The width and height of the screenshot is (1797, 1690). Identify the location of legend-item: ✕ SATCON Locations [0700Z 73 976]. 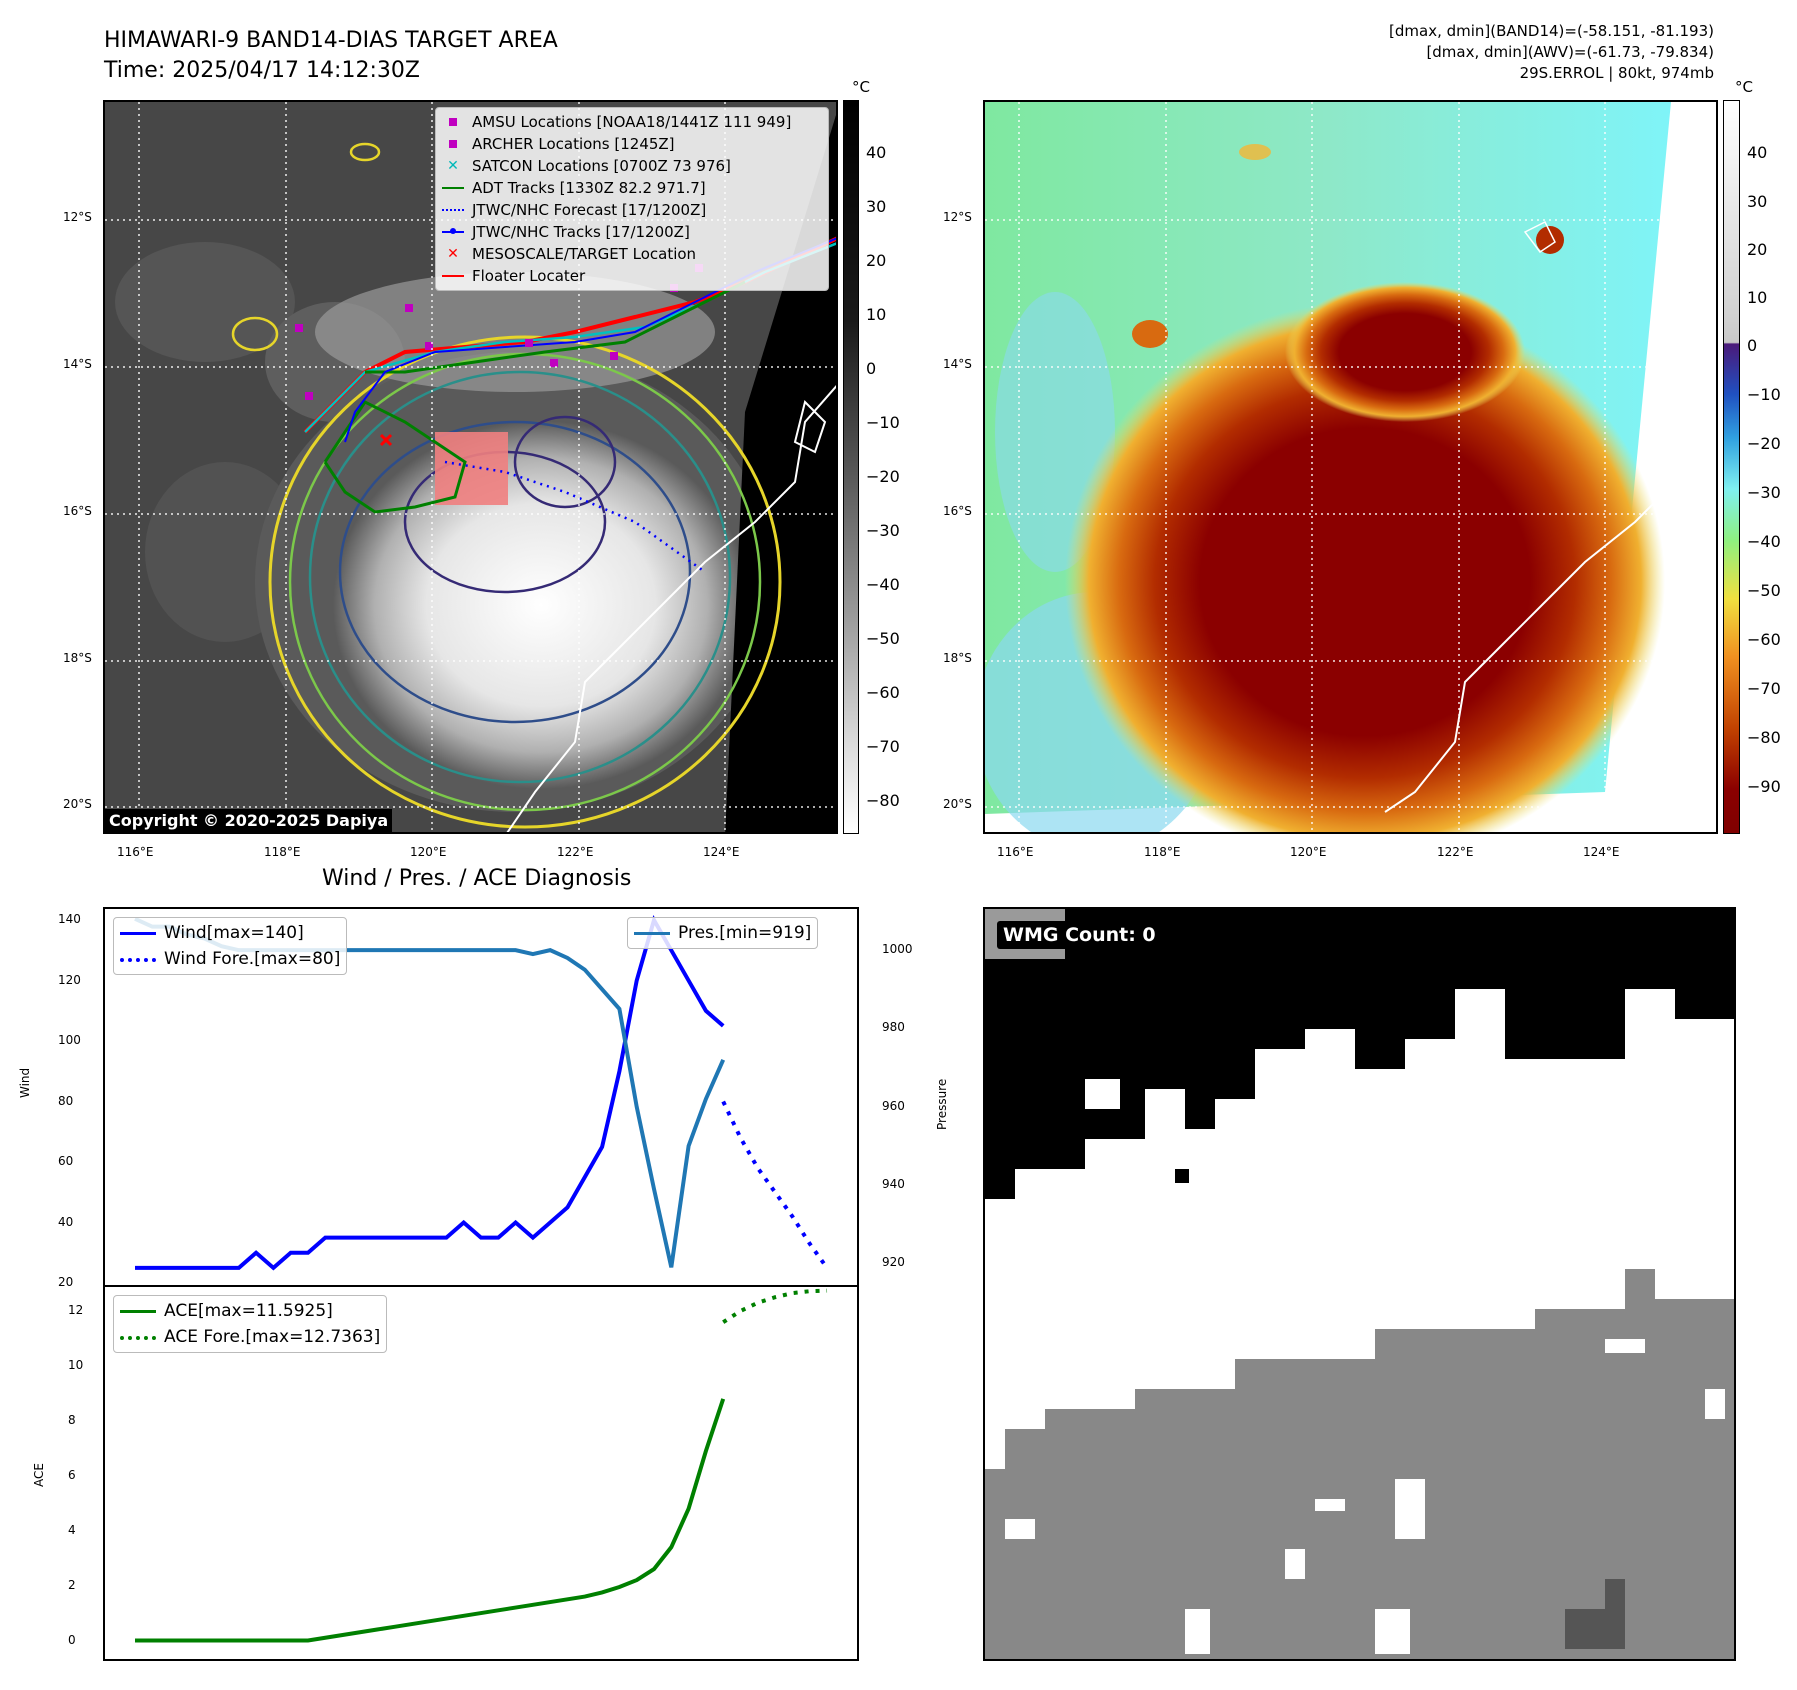
(632, 166).